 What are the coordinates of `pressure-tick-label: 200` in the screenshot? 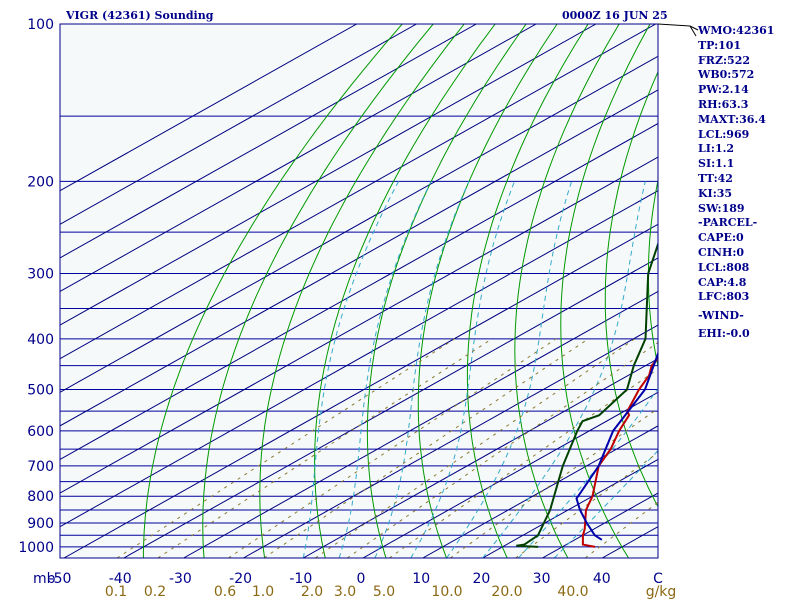 It's located at (40, 182).